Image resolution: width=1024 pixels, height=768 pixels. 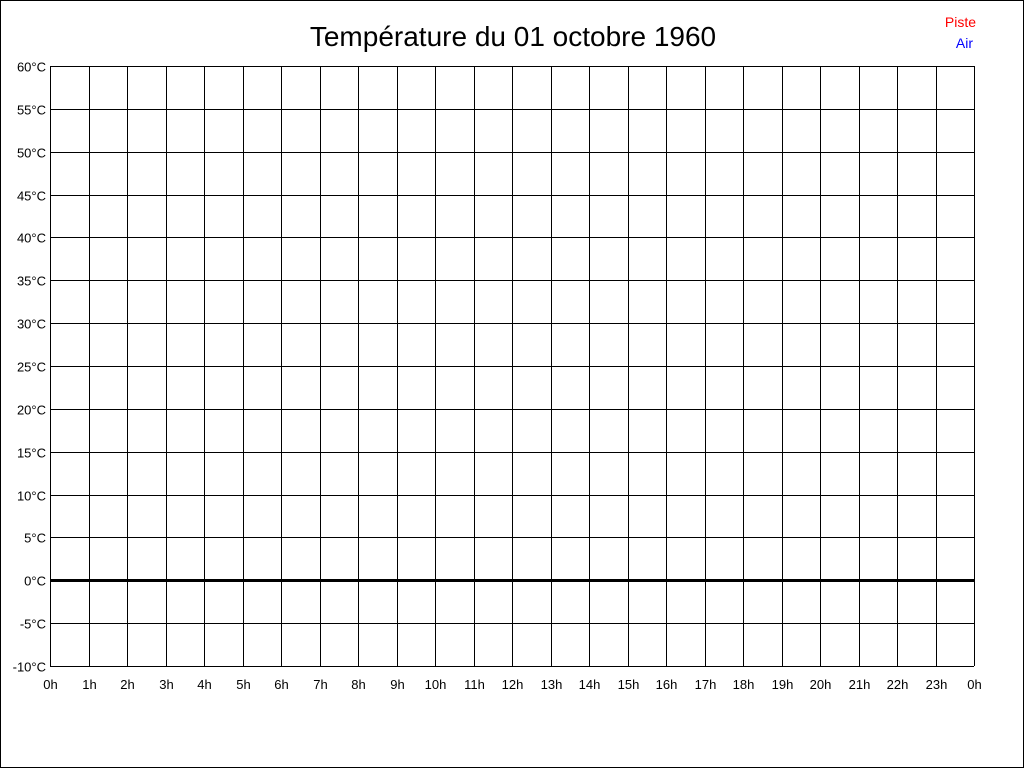 I want to click on y-tick-label: 20°C, so click(x=31, y=410).